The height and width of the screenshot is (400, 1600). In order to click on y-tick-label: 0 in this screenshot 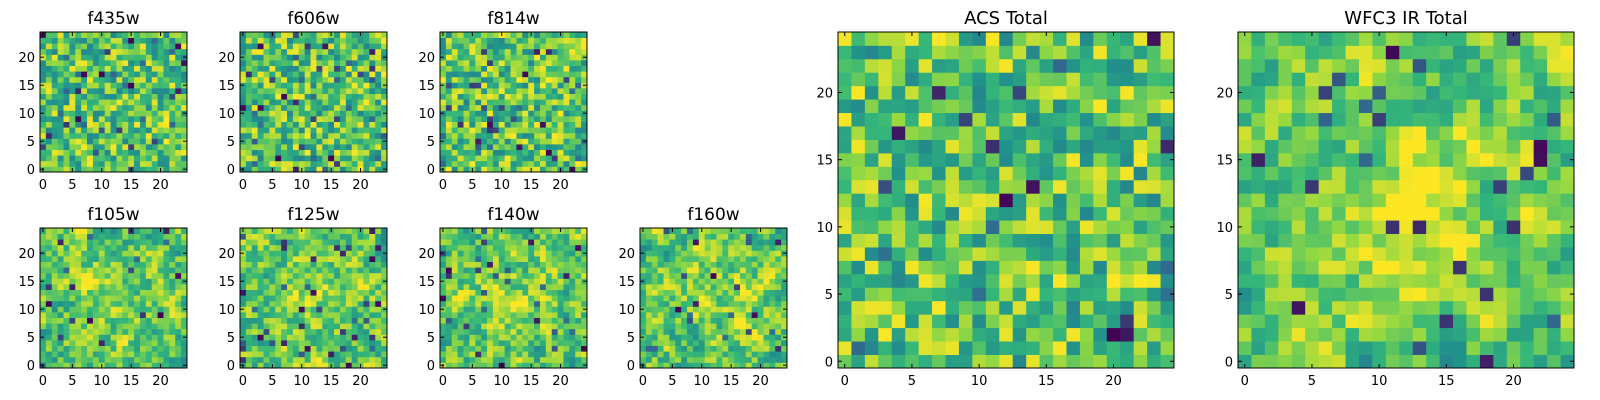, I will do `click(231, 366)`.